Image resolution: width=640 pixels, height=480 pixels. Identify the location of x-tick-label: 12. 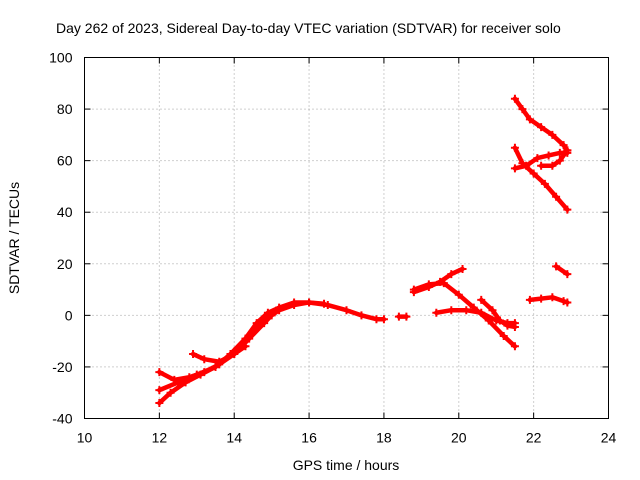
(160, 438).